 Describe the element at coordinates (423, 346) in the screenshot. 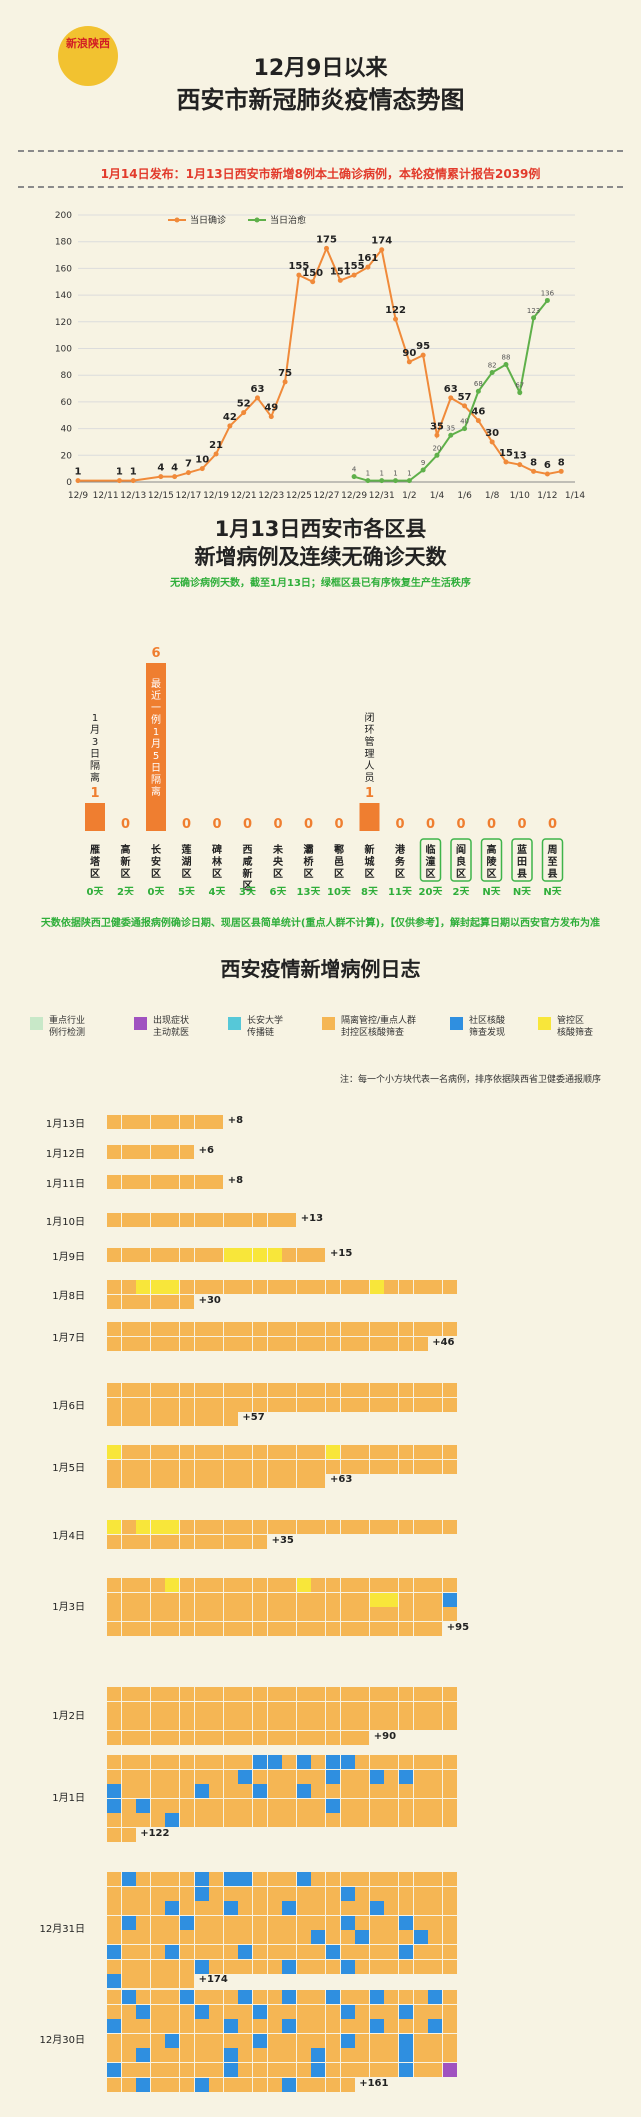

I see `data-label: 95` at that location.